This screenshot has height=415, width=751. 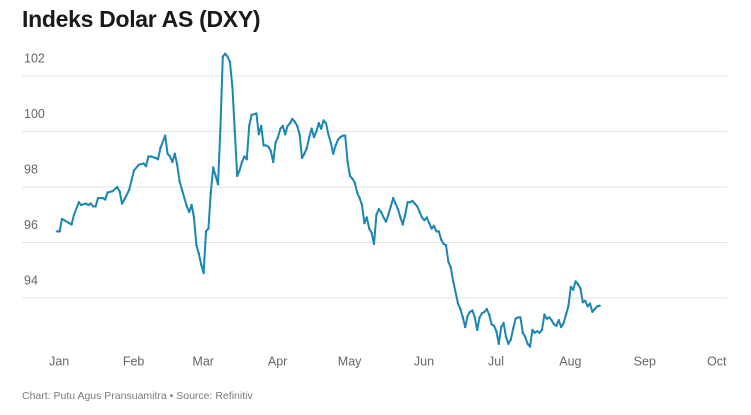 What do you see at coordinates (388, 361) in the screenshot?
I see `x-axis: Jan Feb Mar Apr May Jun Jul Aug Sep Oct` at bounding box center [388, 361].